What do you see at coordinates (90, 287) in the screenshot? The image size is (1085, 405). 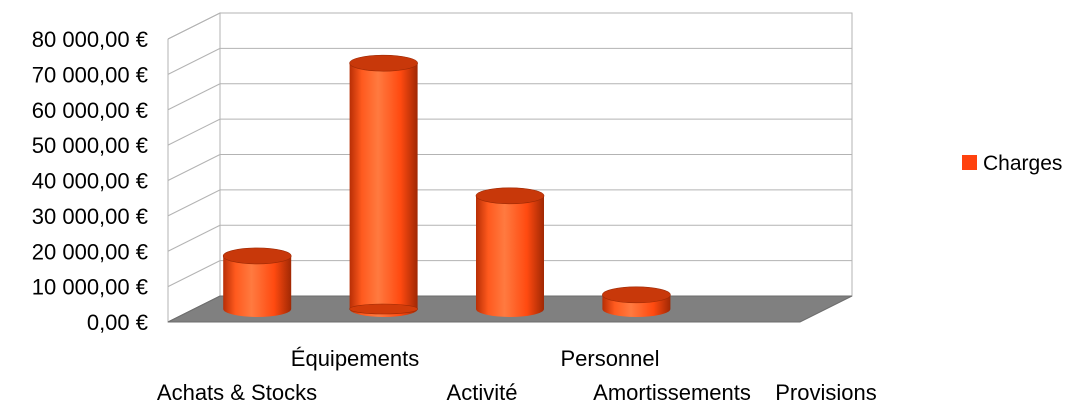 I see `y-tick-label: 10 000,00 €` at bounding box center [90, 287].